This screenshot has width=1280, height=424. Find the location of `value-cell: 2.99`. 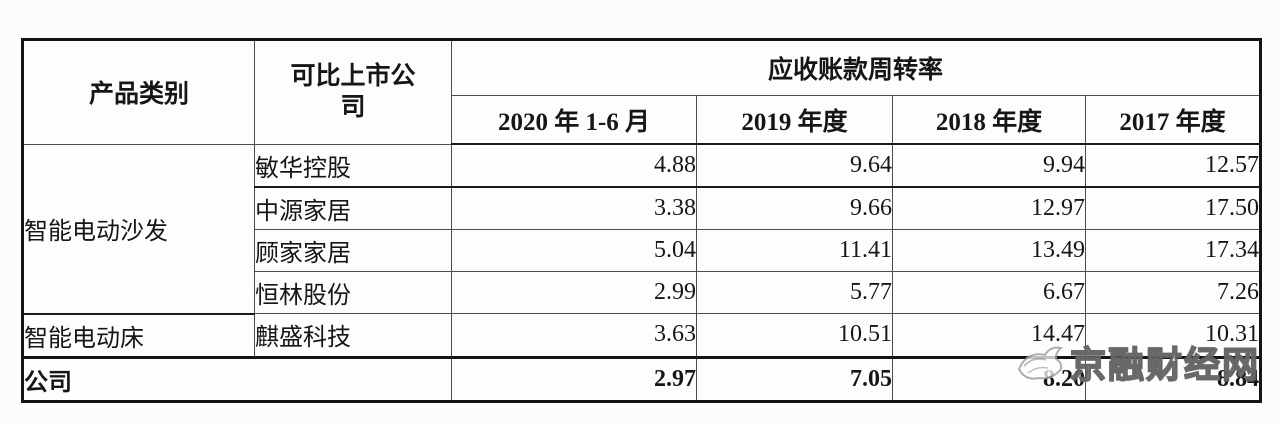

value-cell: 2.99 is located at coordinates (574, 292).